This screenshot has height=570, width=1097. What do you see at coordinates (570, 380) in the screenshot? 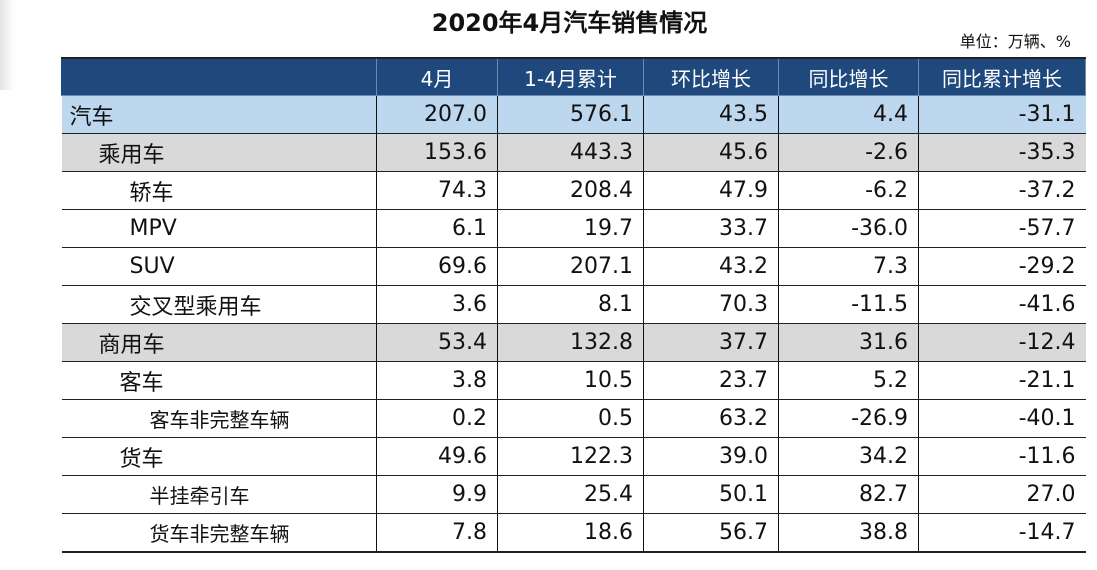
I see `cumulative-value: 10.5` at bounding box center [570, 380].